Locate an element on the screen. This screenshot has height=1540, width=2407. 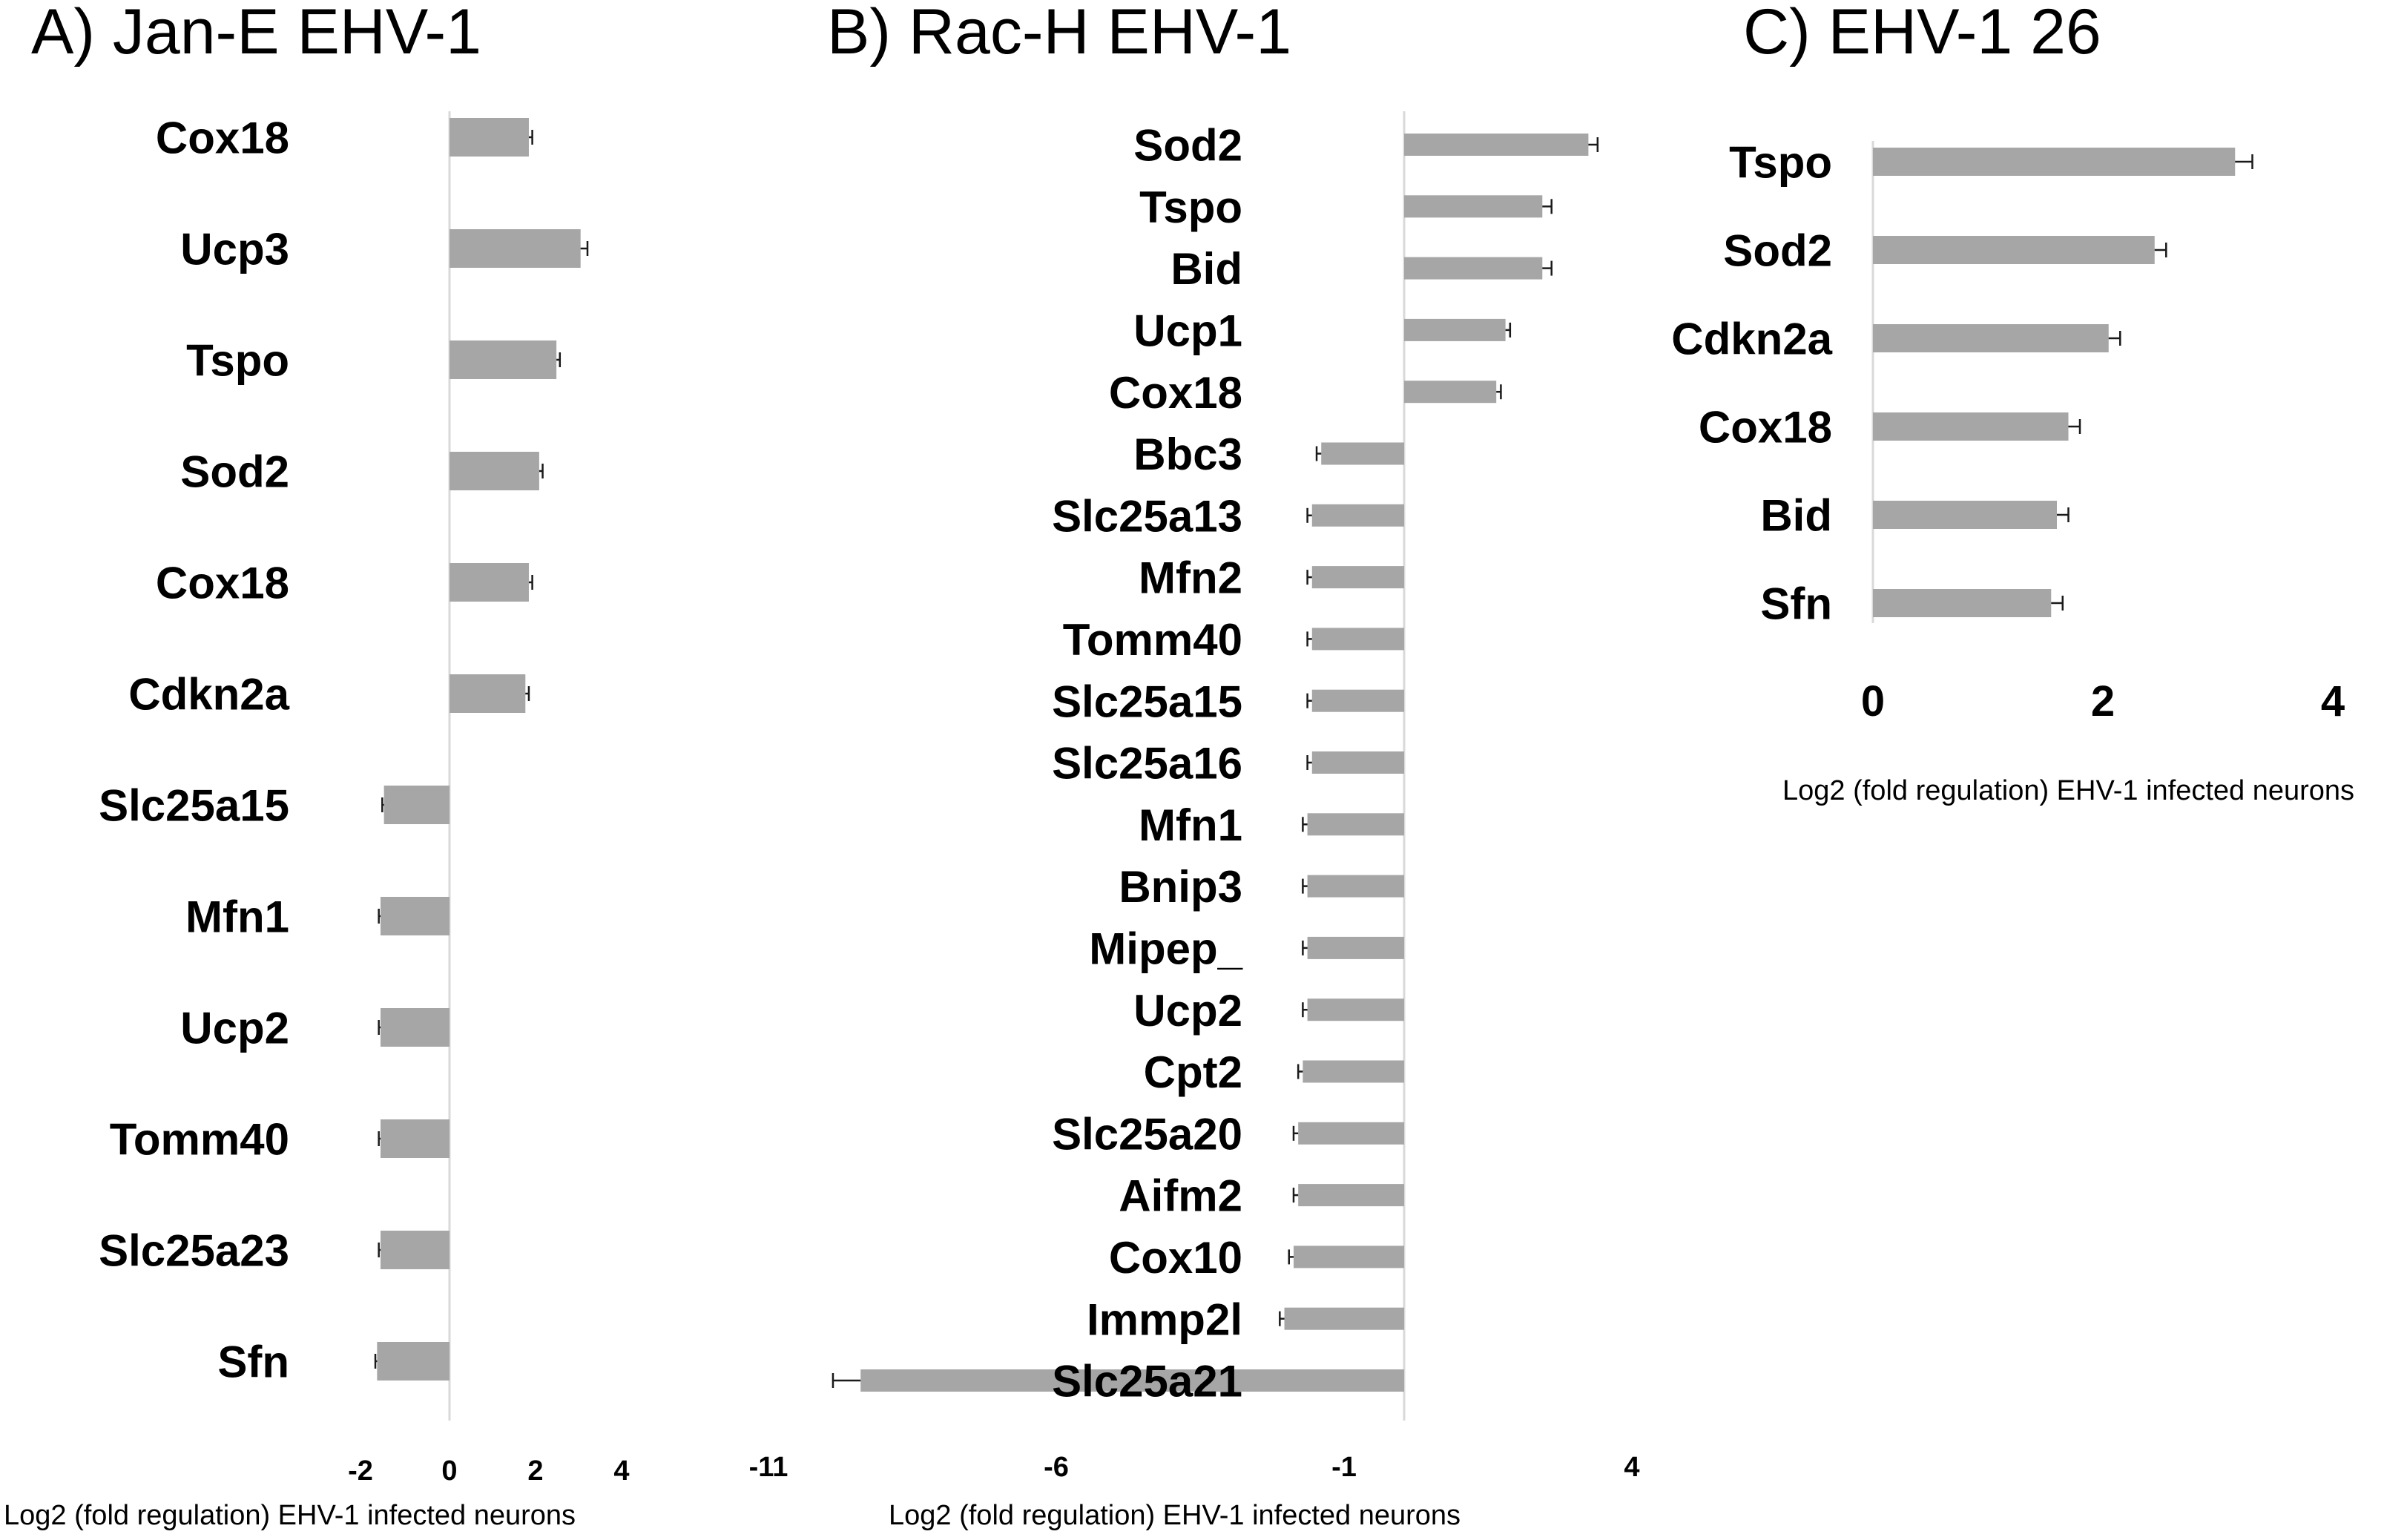
category-label: Mfn2 is located at coordinates (1190, 578).